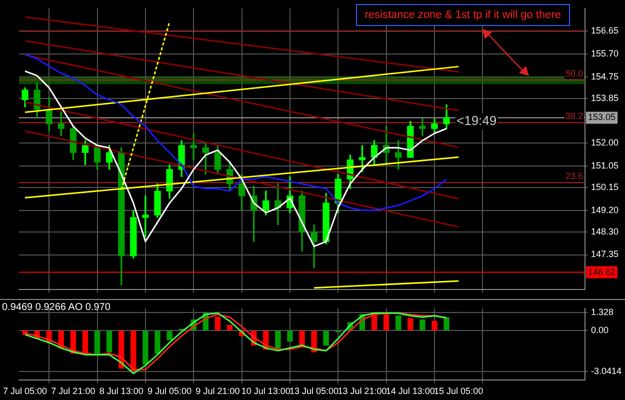 This screenshot has width=625, height=400. Describe the element at coordinates (602, 271) in the screenshot. I see `ref-line-label: 146.62` at that location.